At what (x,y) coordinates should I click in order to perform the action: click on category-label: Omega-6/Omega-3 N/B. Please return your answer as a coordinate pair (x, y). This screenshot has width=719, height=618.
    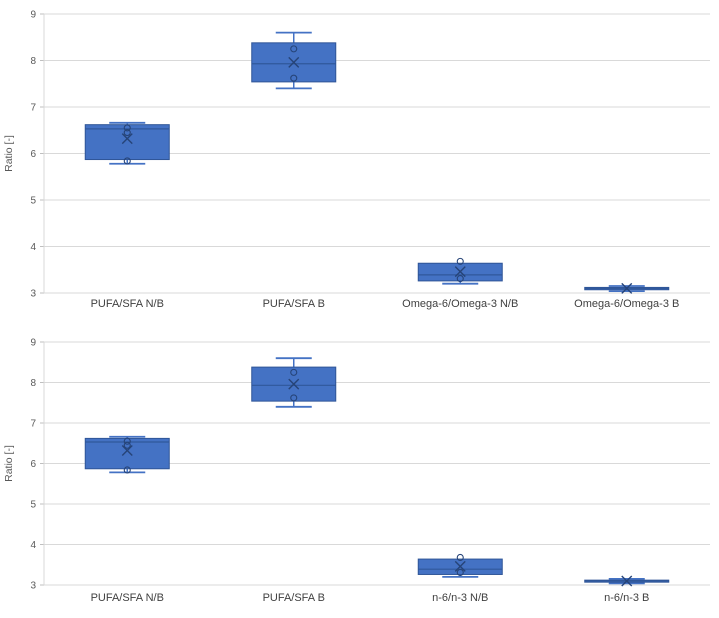
    Looking at the image, I should click on (460, 304).